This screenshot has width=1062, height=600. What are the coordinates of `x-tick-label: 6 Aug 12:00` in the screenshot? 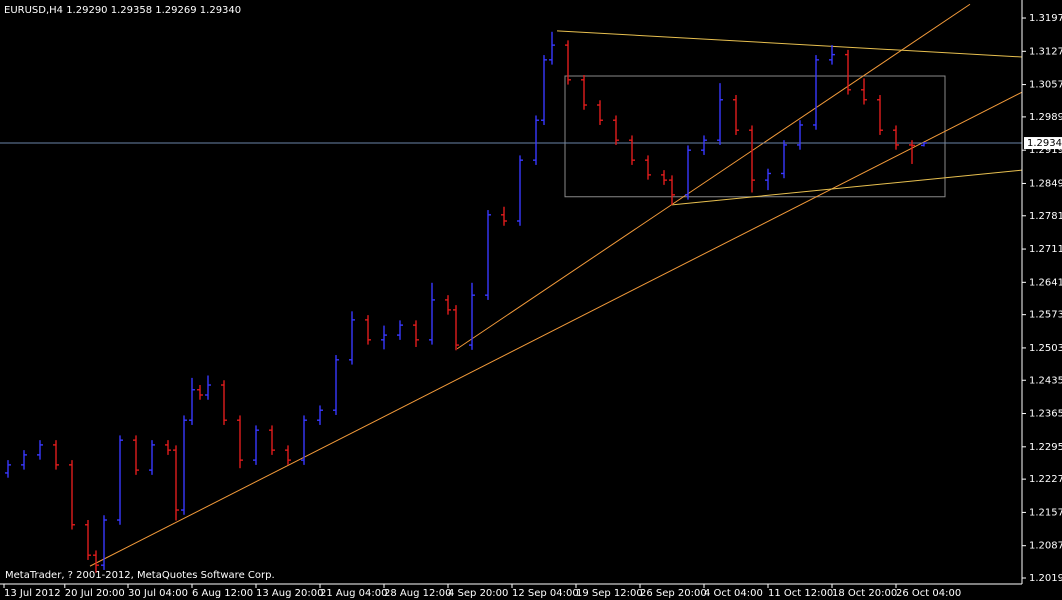 It's located at (222, 593).